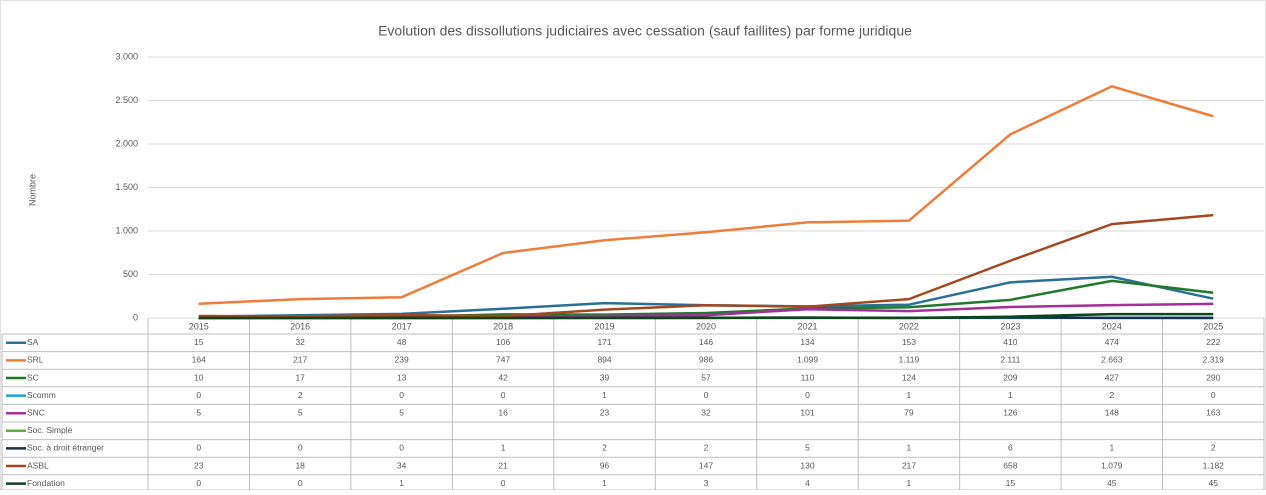 This screenshot has width=1266, height=495. I want to click on table-value: 658, so click(1010, 465).